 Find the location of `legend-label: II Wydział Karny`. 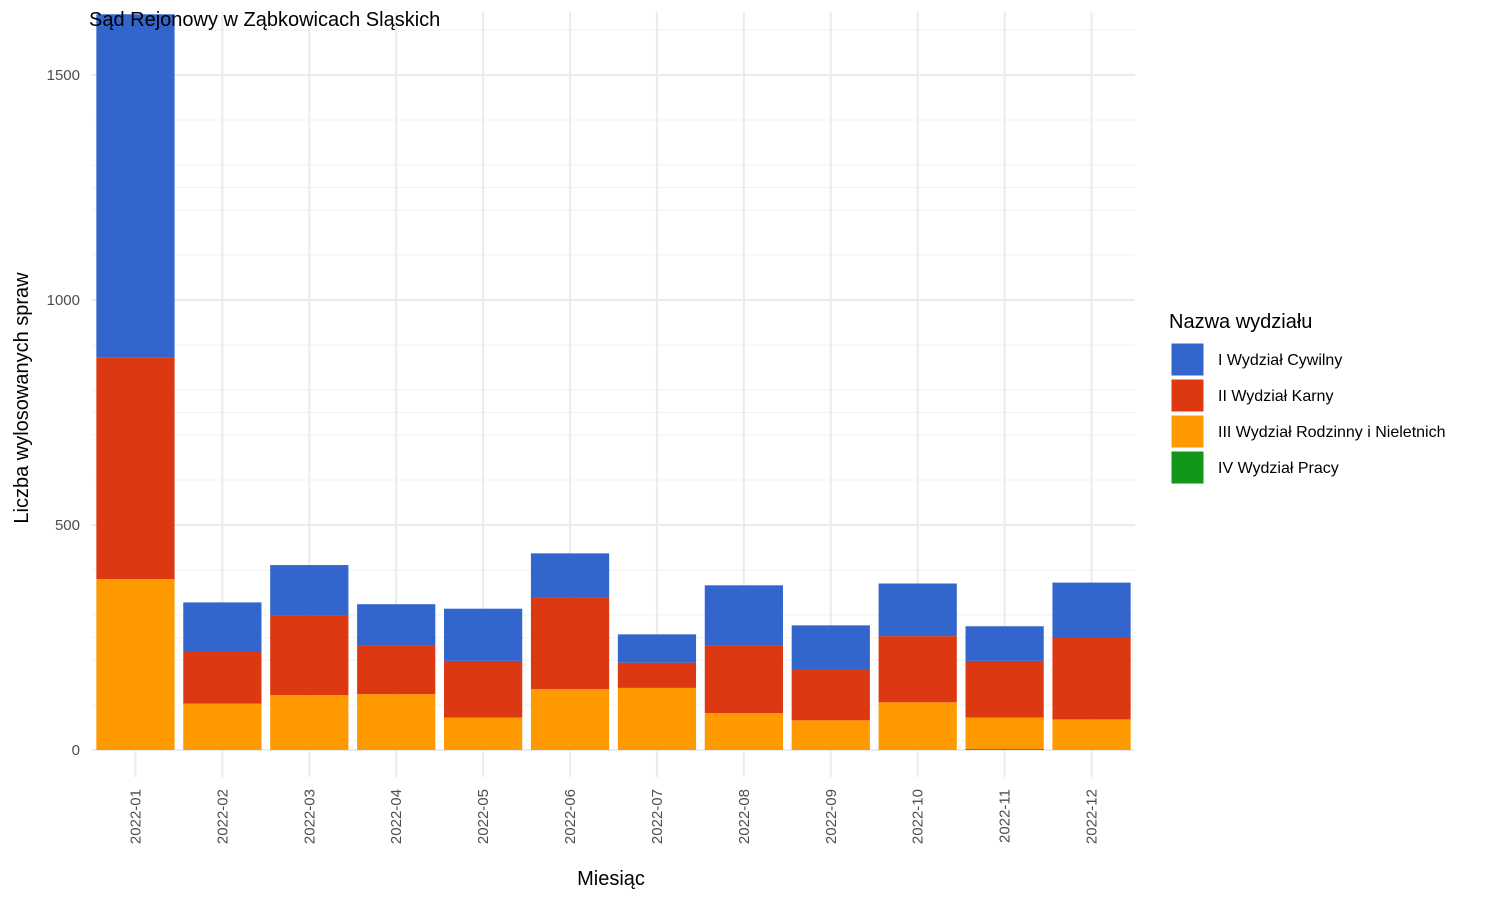

legend-label: II Wydział Karny is located at coordinates (1275, 396).